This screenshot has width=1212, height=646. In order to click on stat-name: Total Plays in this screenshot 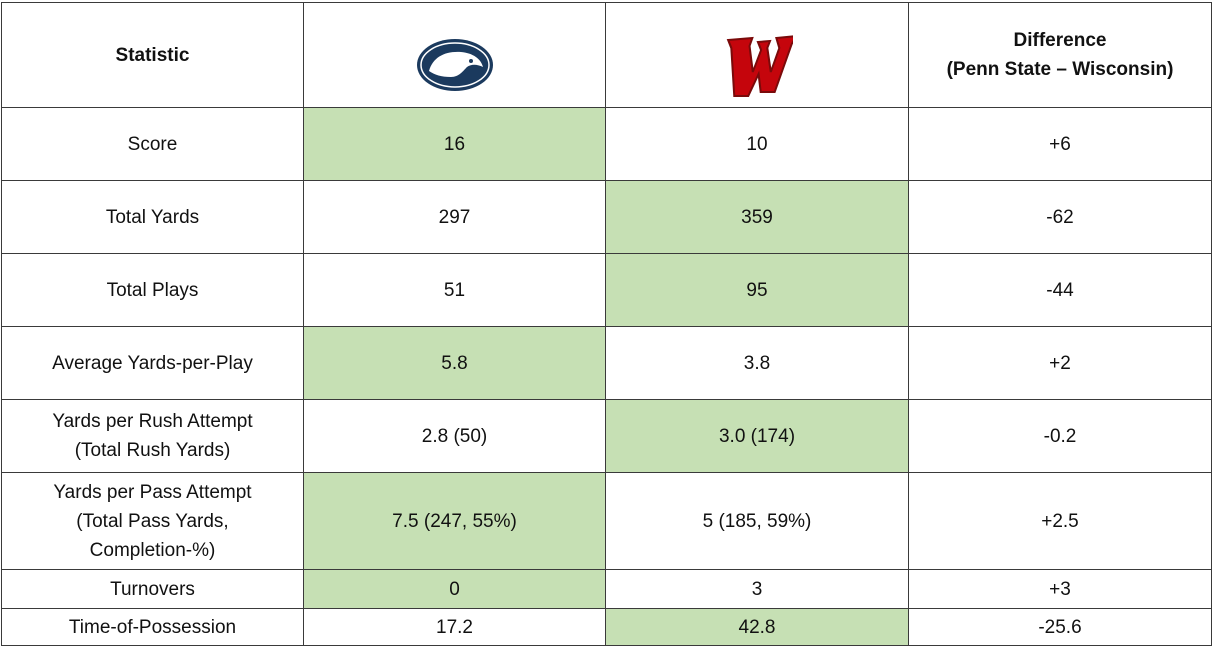, I will do `click(152, 290)`.